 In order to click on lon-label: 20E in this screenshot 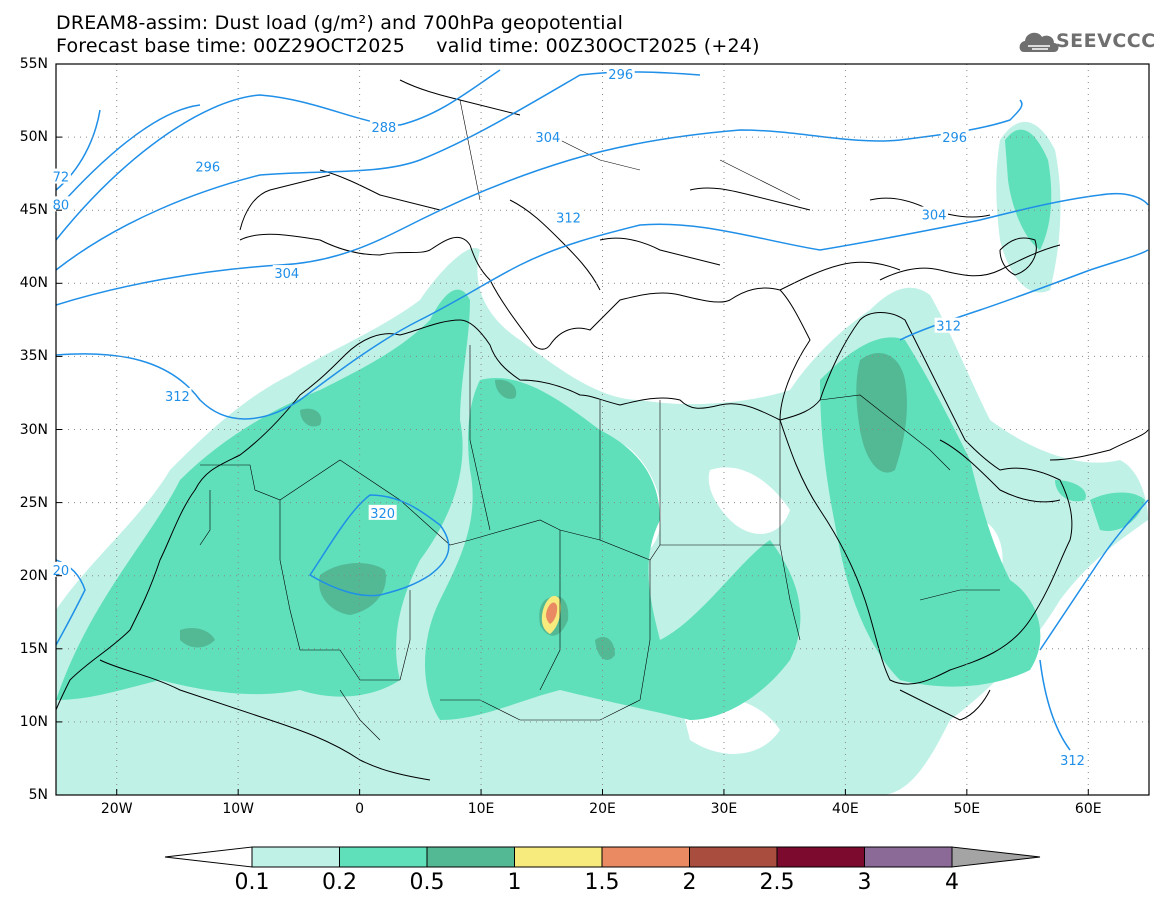, I will do `click(602, 809)`.